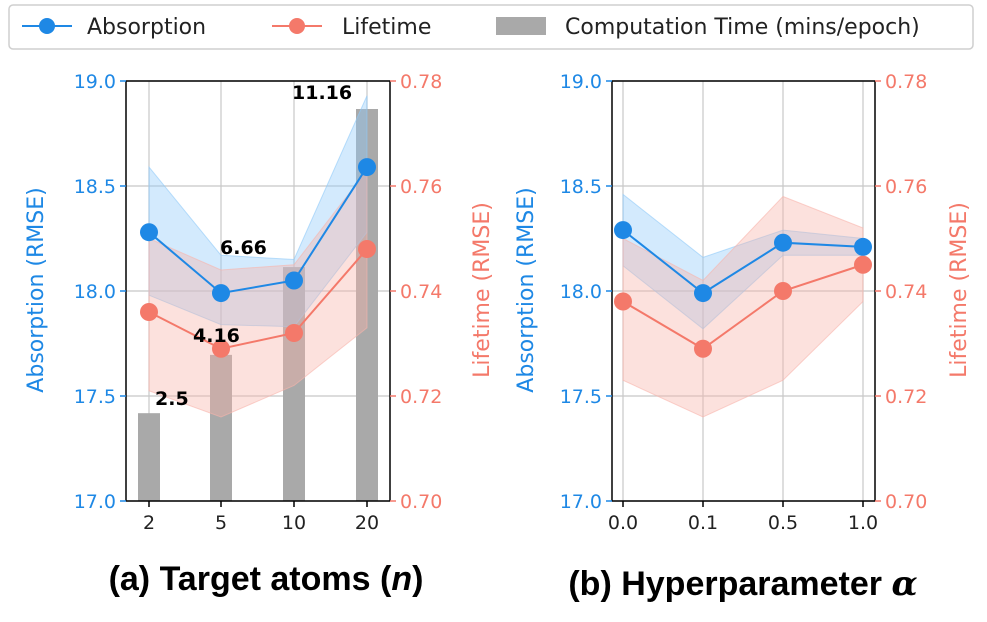 The width and height of the screenshot is (987, 622). I want to click on panel-a-lines, so click(258, 258).